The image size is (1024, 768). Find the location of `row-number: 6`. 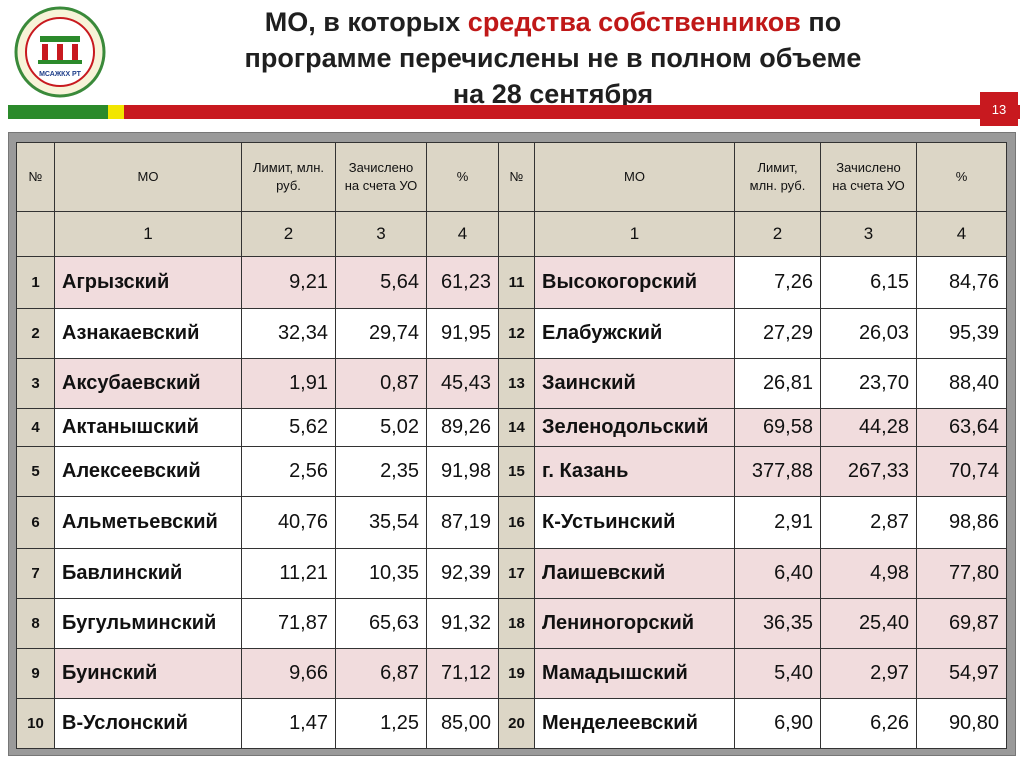

row-number: 6 is located at coordinates (35, 522).